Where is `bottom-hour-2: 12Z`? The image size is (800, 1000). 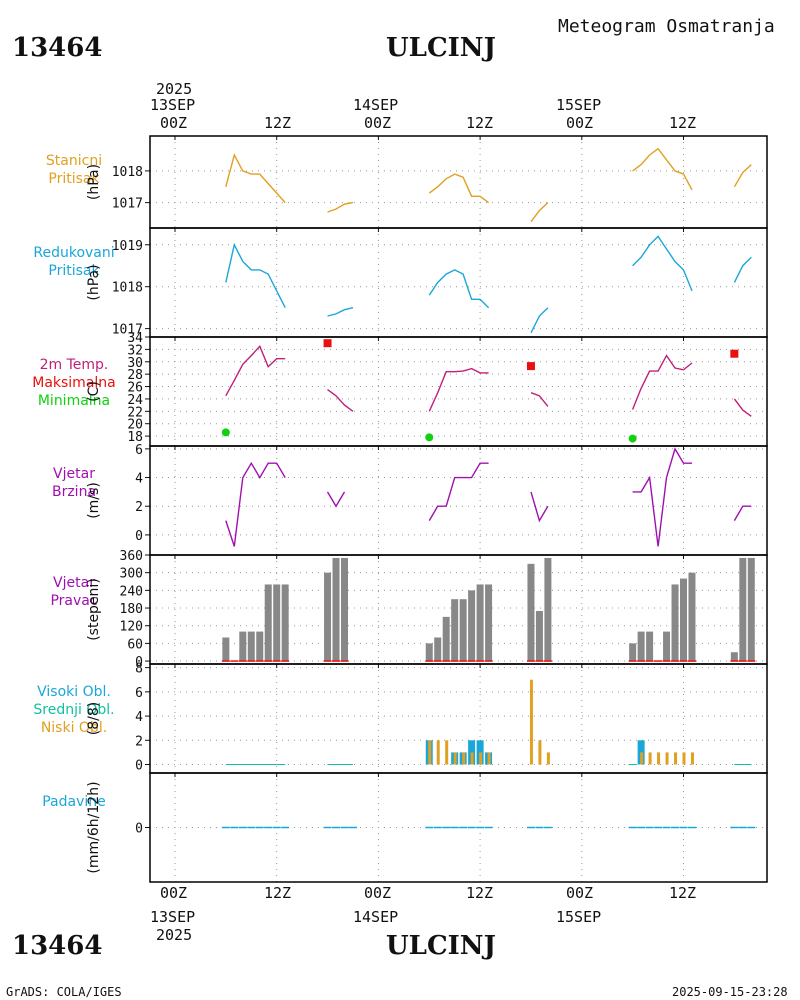 bottom-hour-2: 12Z is located at coordinates (277, 893).